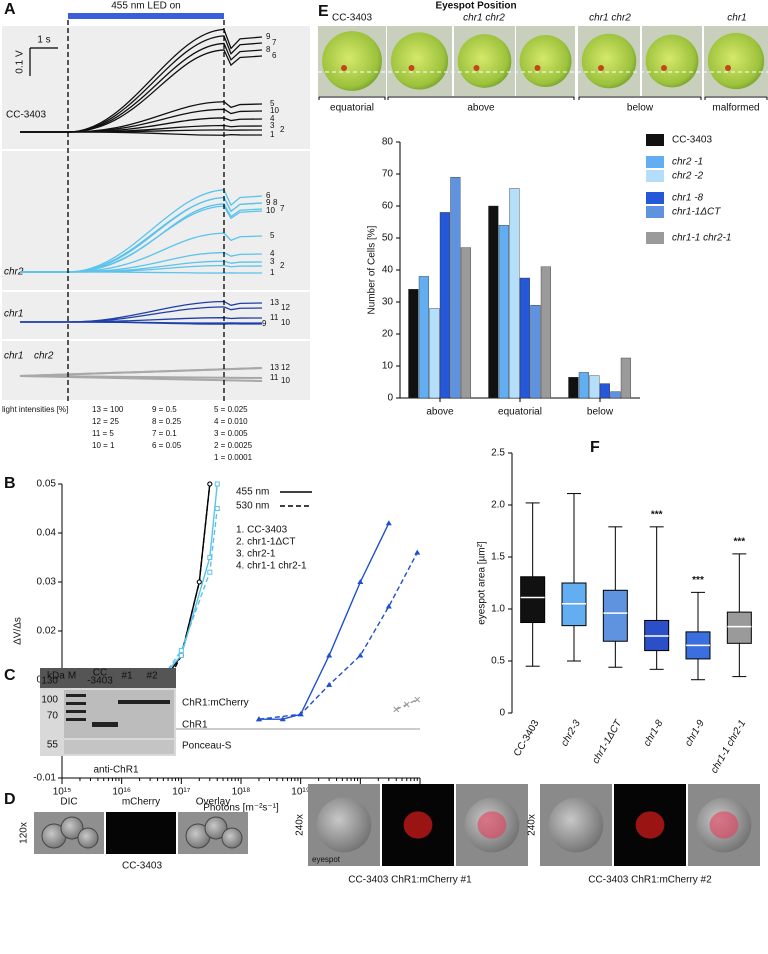 This screenshot has width=768, height=954. What do you see at coordinates (252, 492) in the screenshot?
I see `legend-style: 455 nm` at bounding box center [252, 492].